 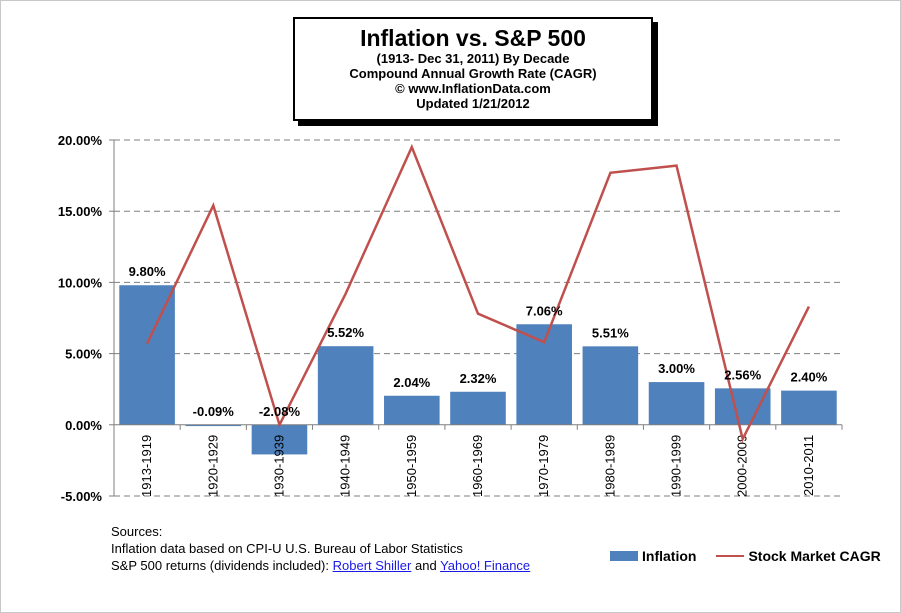 What do you see at coordinates (147, 355) in the screenshot?
I see `bar-1913-1919` at bounding box center [147, 355].